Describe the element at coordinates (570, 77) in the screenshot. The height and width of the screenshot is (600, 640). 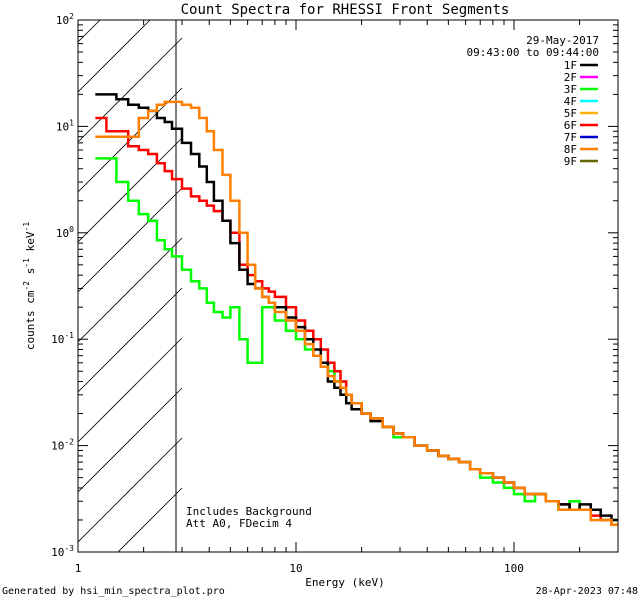
I see `legend-label-2F: 2F` at that location.